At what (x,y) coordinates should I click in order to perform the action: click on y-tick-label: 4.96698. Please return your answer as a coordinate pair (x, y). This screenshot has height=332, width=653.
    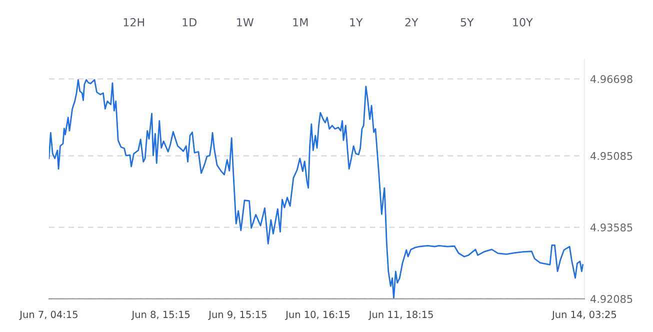
    Looking at the image, I should click on (611, 79).